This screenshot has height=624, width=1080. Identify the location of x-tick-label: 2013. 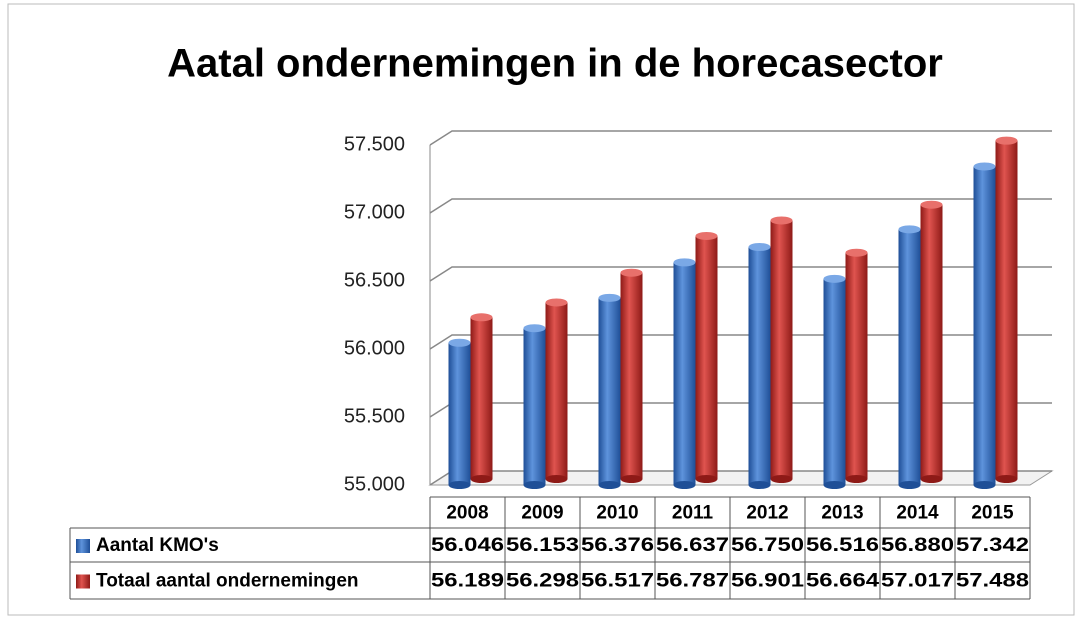
(842, 513).